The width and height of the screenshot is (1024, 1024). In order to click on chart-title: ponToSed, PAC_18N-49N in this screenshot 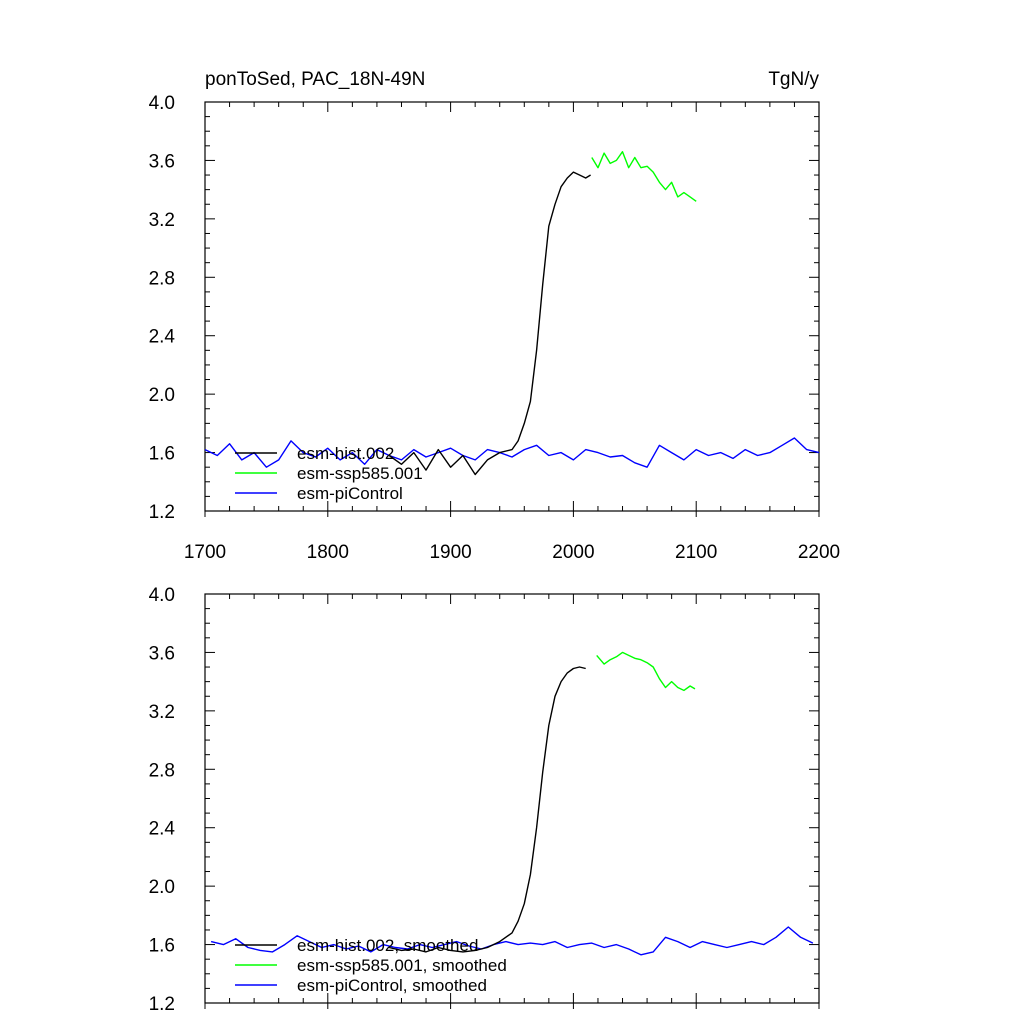, I will do `click(315, 79)`.